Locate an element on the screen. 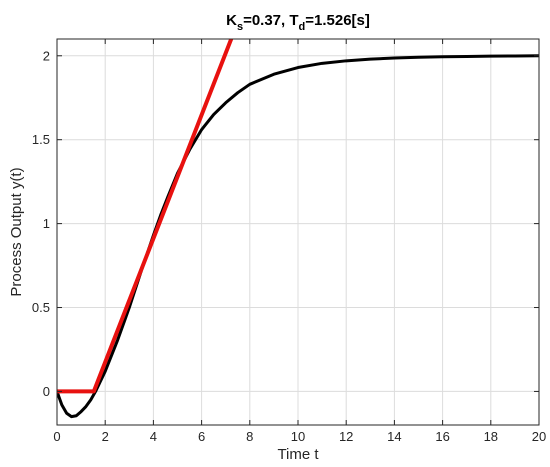 The height and width of the screenshot is (467, 550). title-t-value: =1.526[s] is located at coordinates (337, 20).